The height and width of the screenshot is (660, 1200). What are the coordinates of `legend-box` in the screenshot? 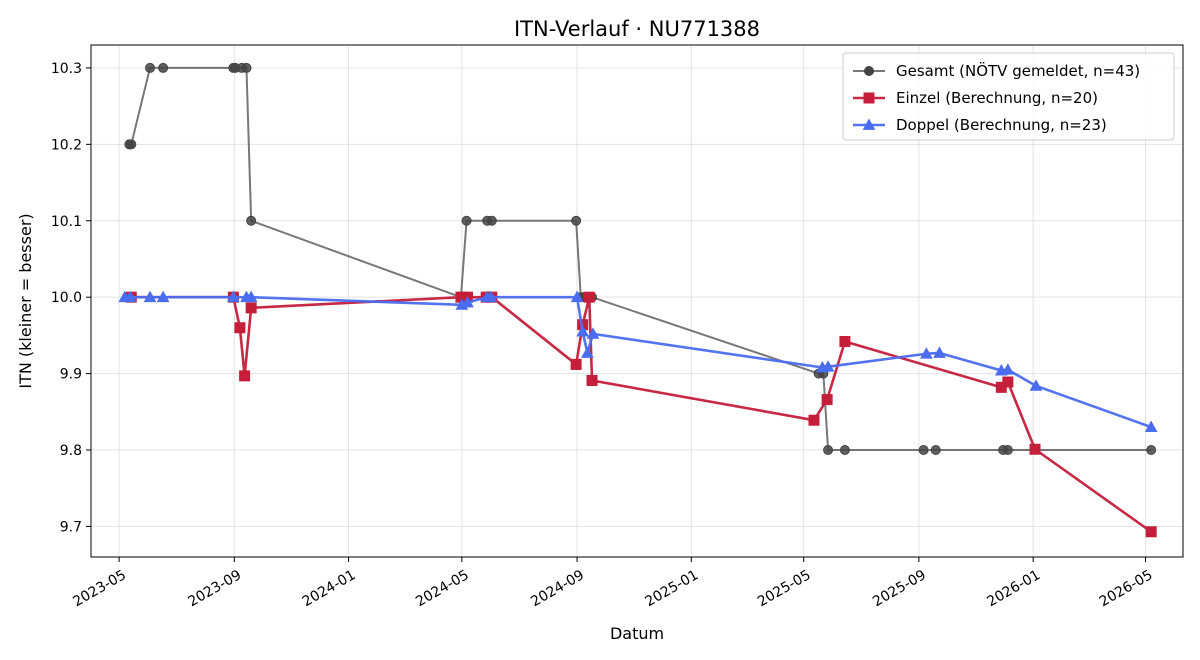 It's located at (1008, 96).